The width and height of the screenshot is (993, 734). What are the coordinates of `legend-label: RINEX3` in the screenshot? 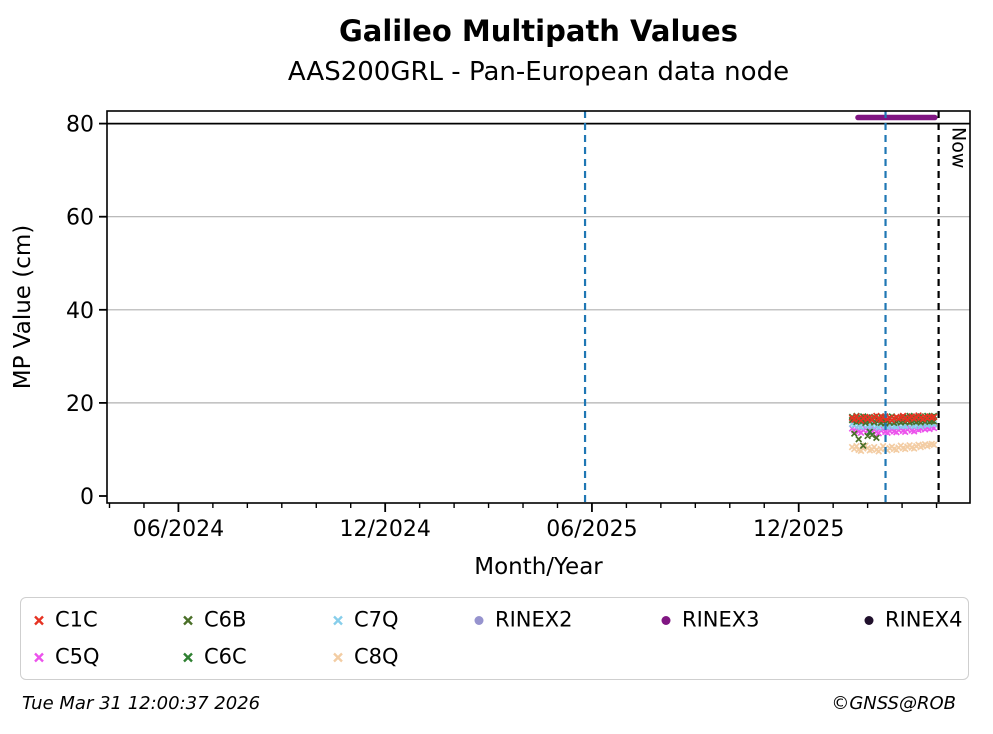 It's located at (721, 619).